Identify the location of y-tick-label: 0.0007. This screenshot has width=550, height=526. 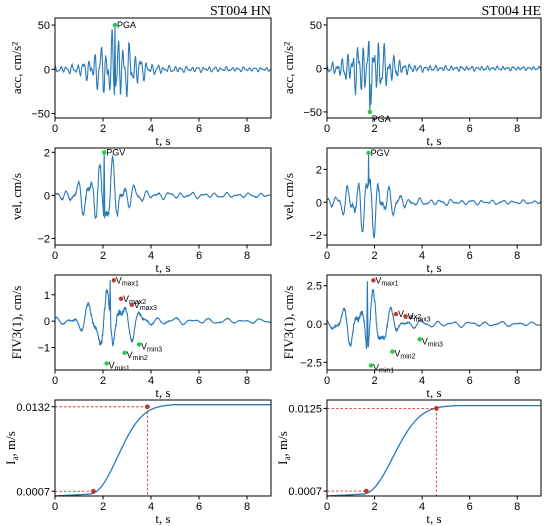
(305, 492).